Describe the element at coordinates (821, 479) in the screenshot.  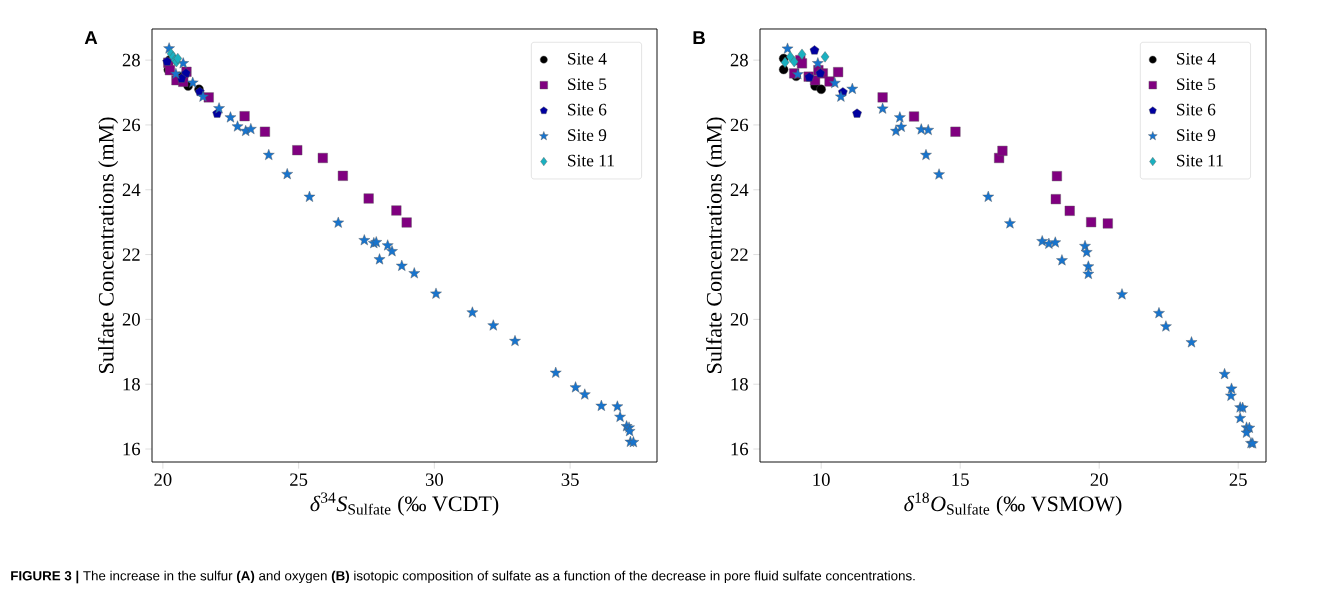
I see `x-tick-label: 10` at that location.